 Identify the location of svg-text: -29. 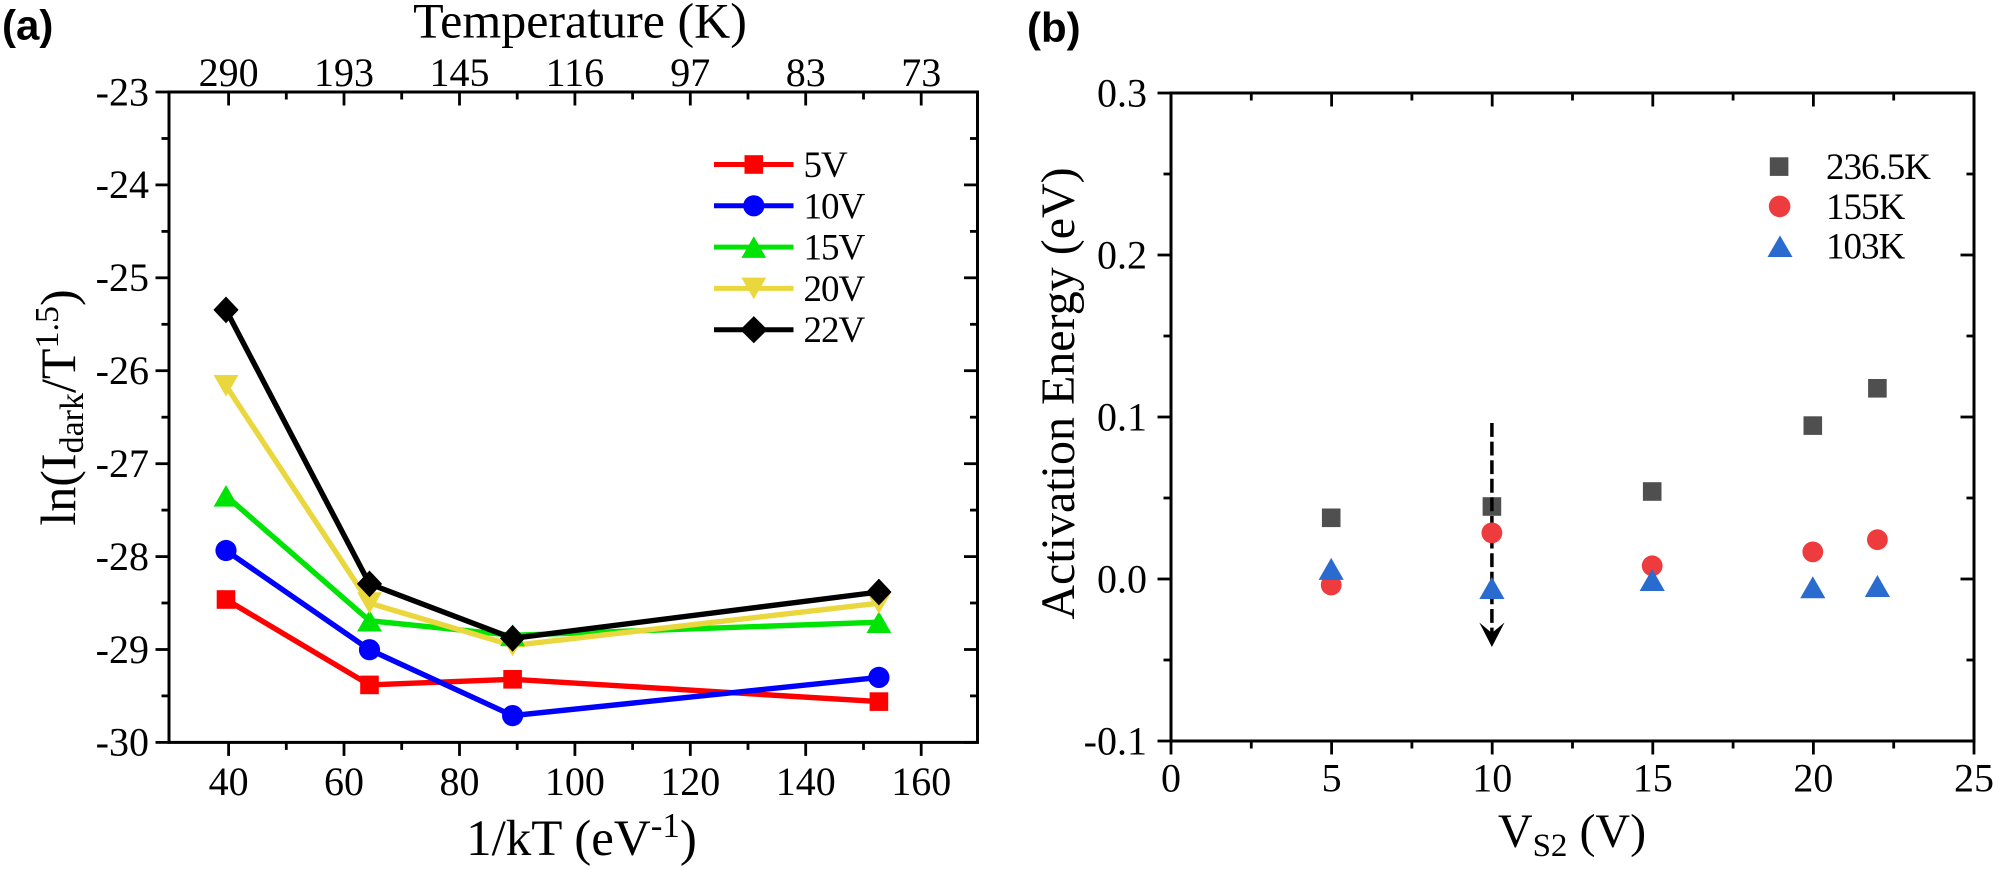
(122, 649).